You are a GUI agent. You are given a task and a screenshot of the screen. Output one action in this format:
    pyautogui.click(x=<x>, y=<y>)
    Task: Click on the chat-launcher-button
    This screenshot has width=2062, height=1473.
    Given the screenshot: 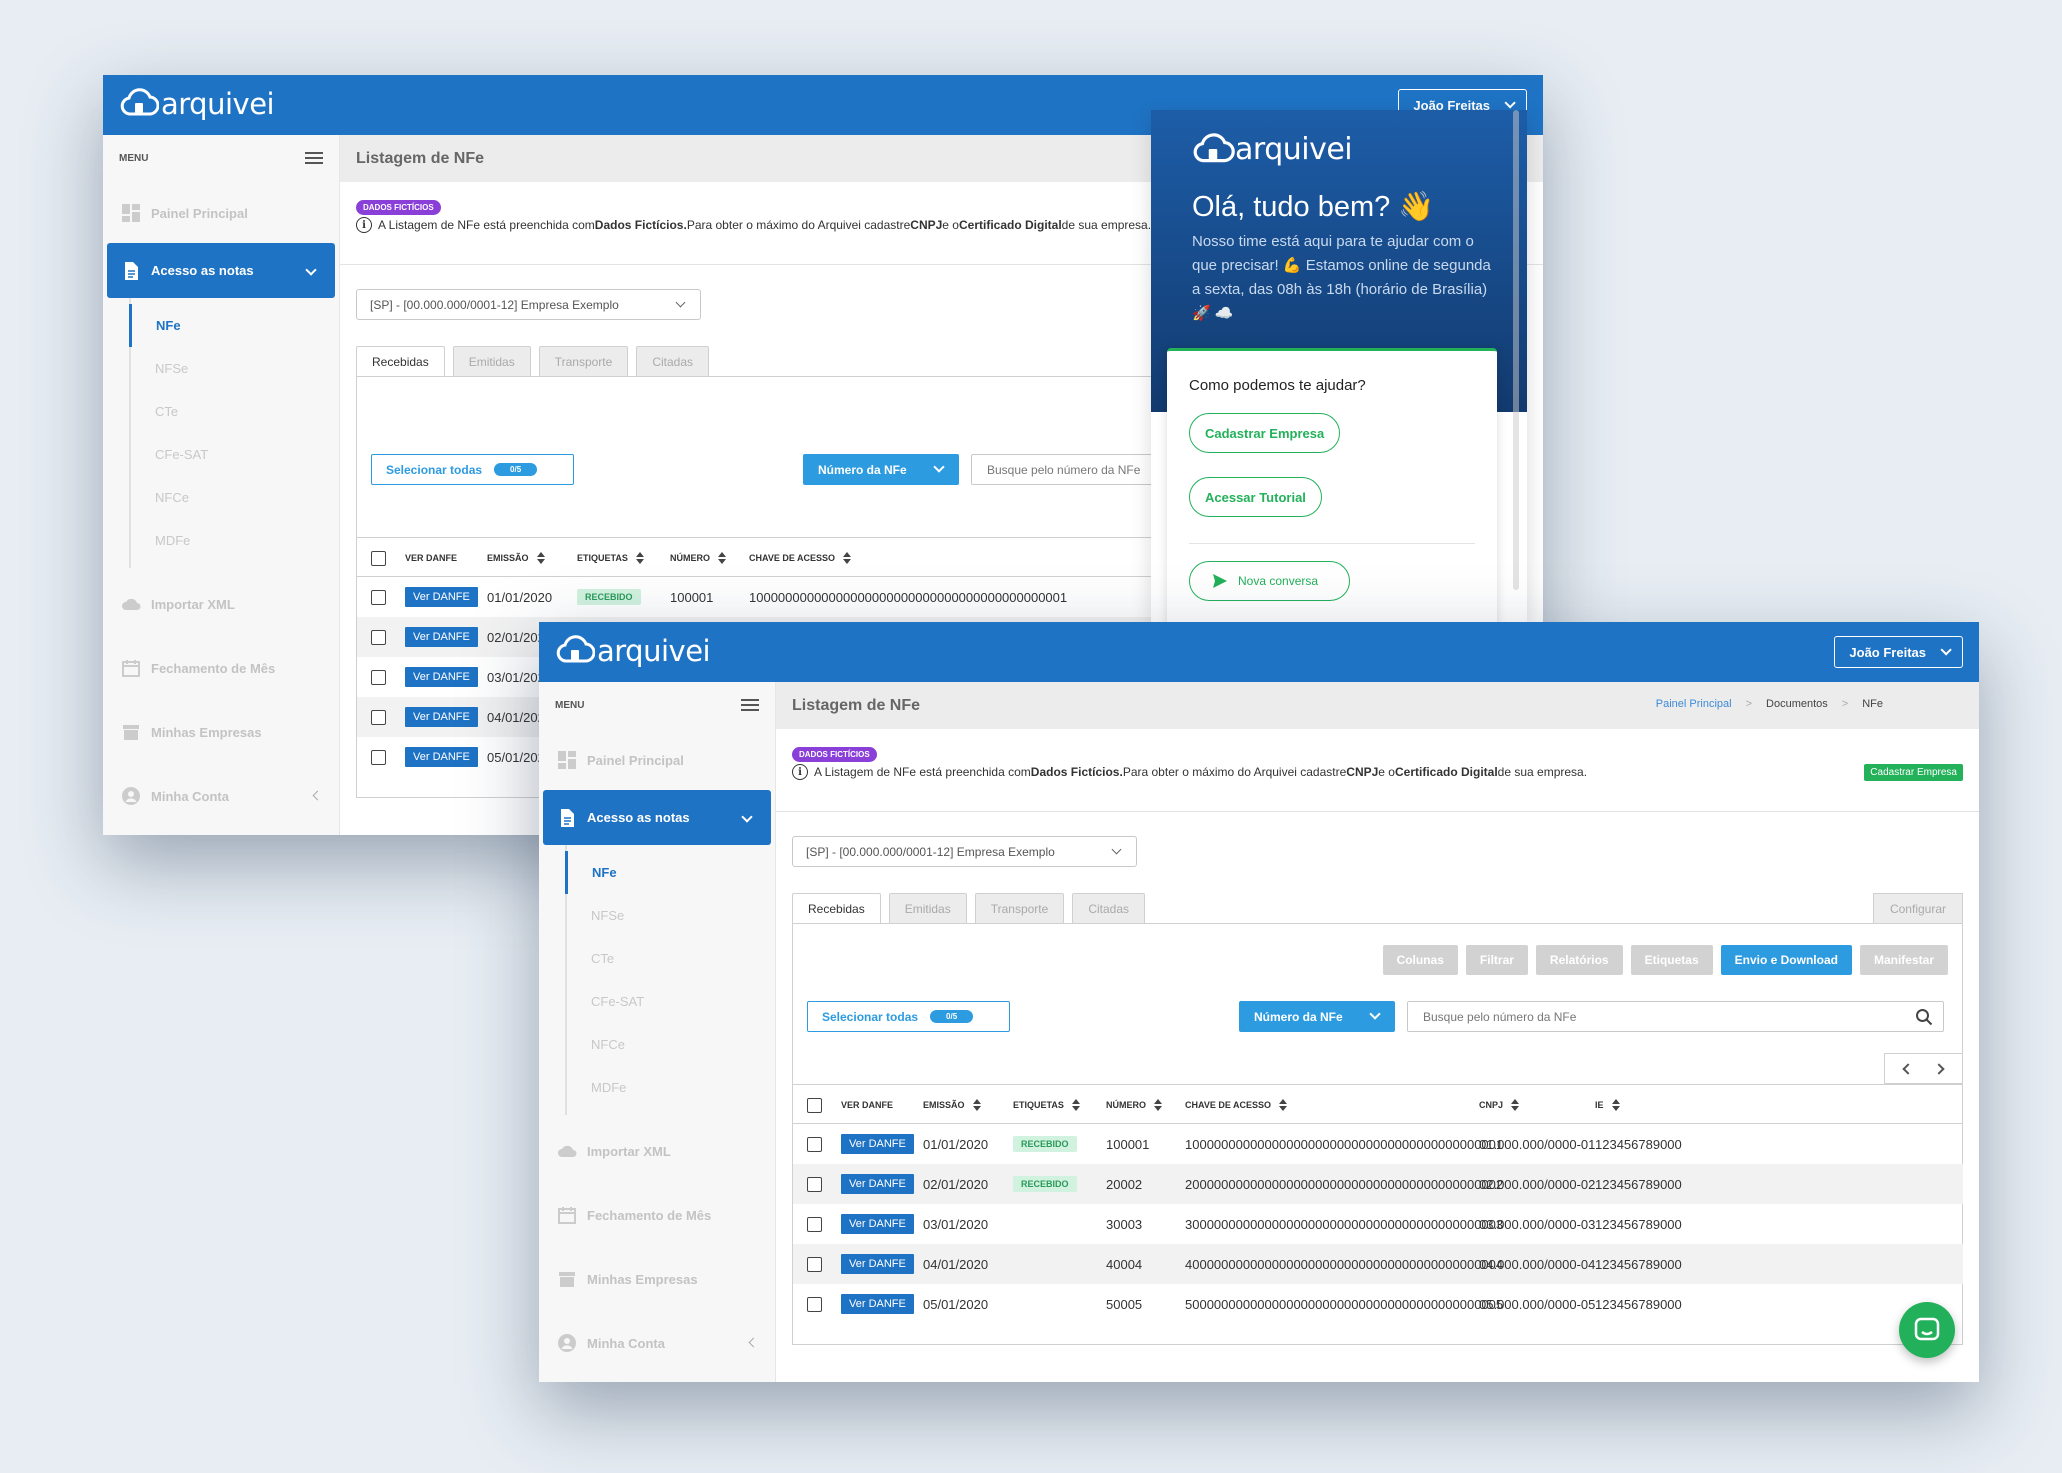 What is the action you would take?
    pyautogui.click(x=1927, y=1330)
    